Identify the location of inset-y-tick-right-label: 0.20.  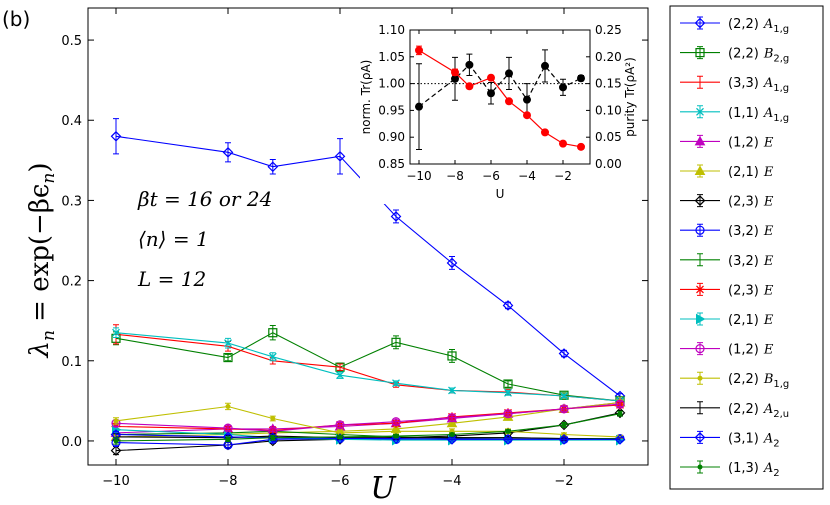
(608, 57).